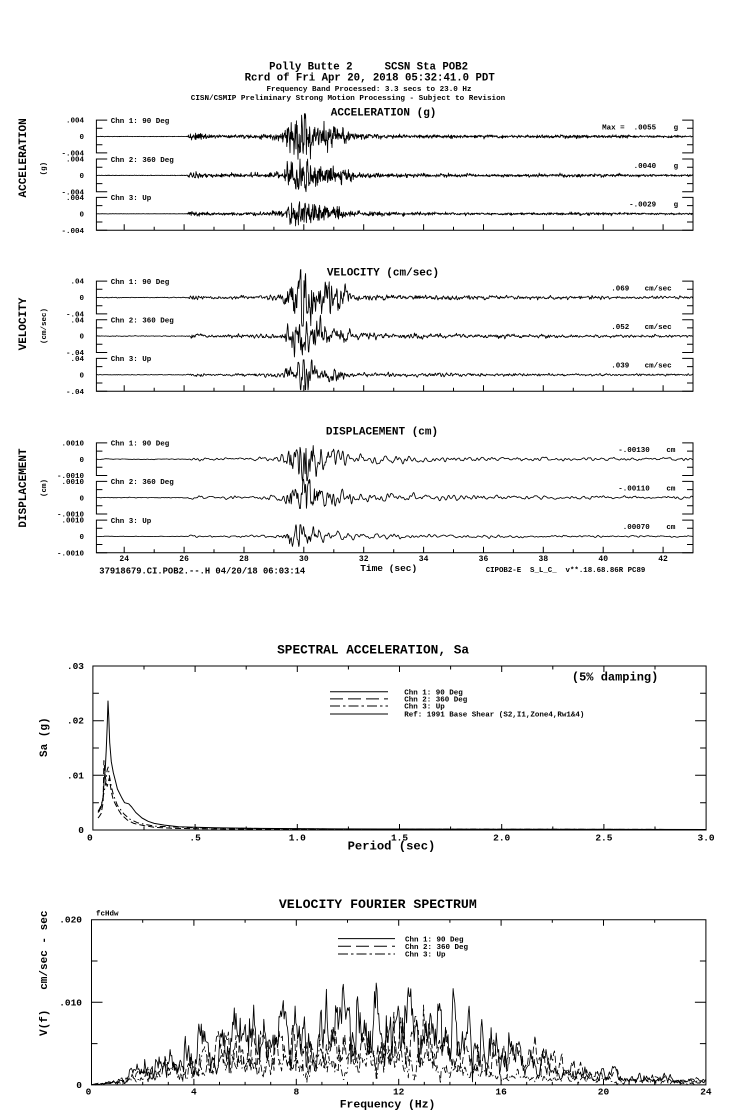  Describe the element at coordinates (202, 571) in the screenshot. I see `svg-text:37918679.CI.POB2.--.H 04/20/18: 37918679.CI.POB2.--.H 04/20/18 06:03:14` at that location.